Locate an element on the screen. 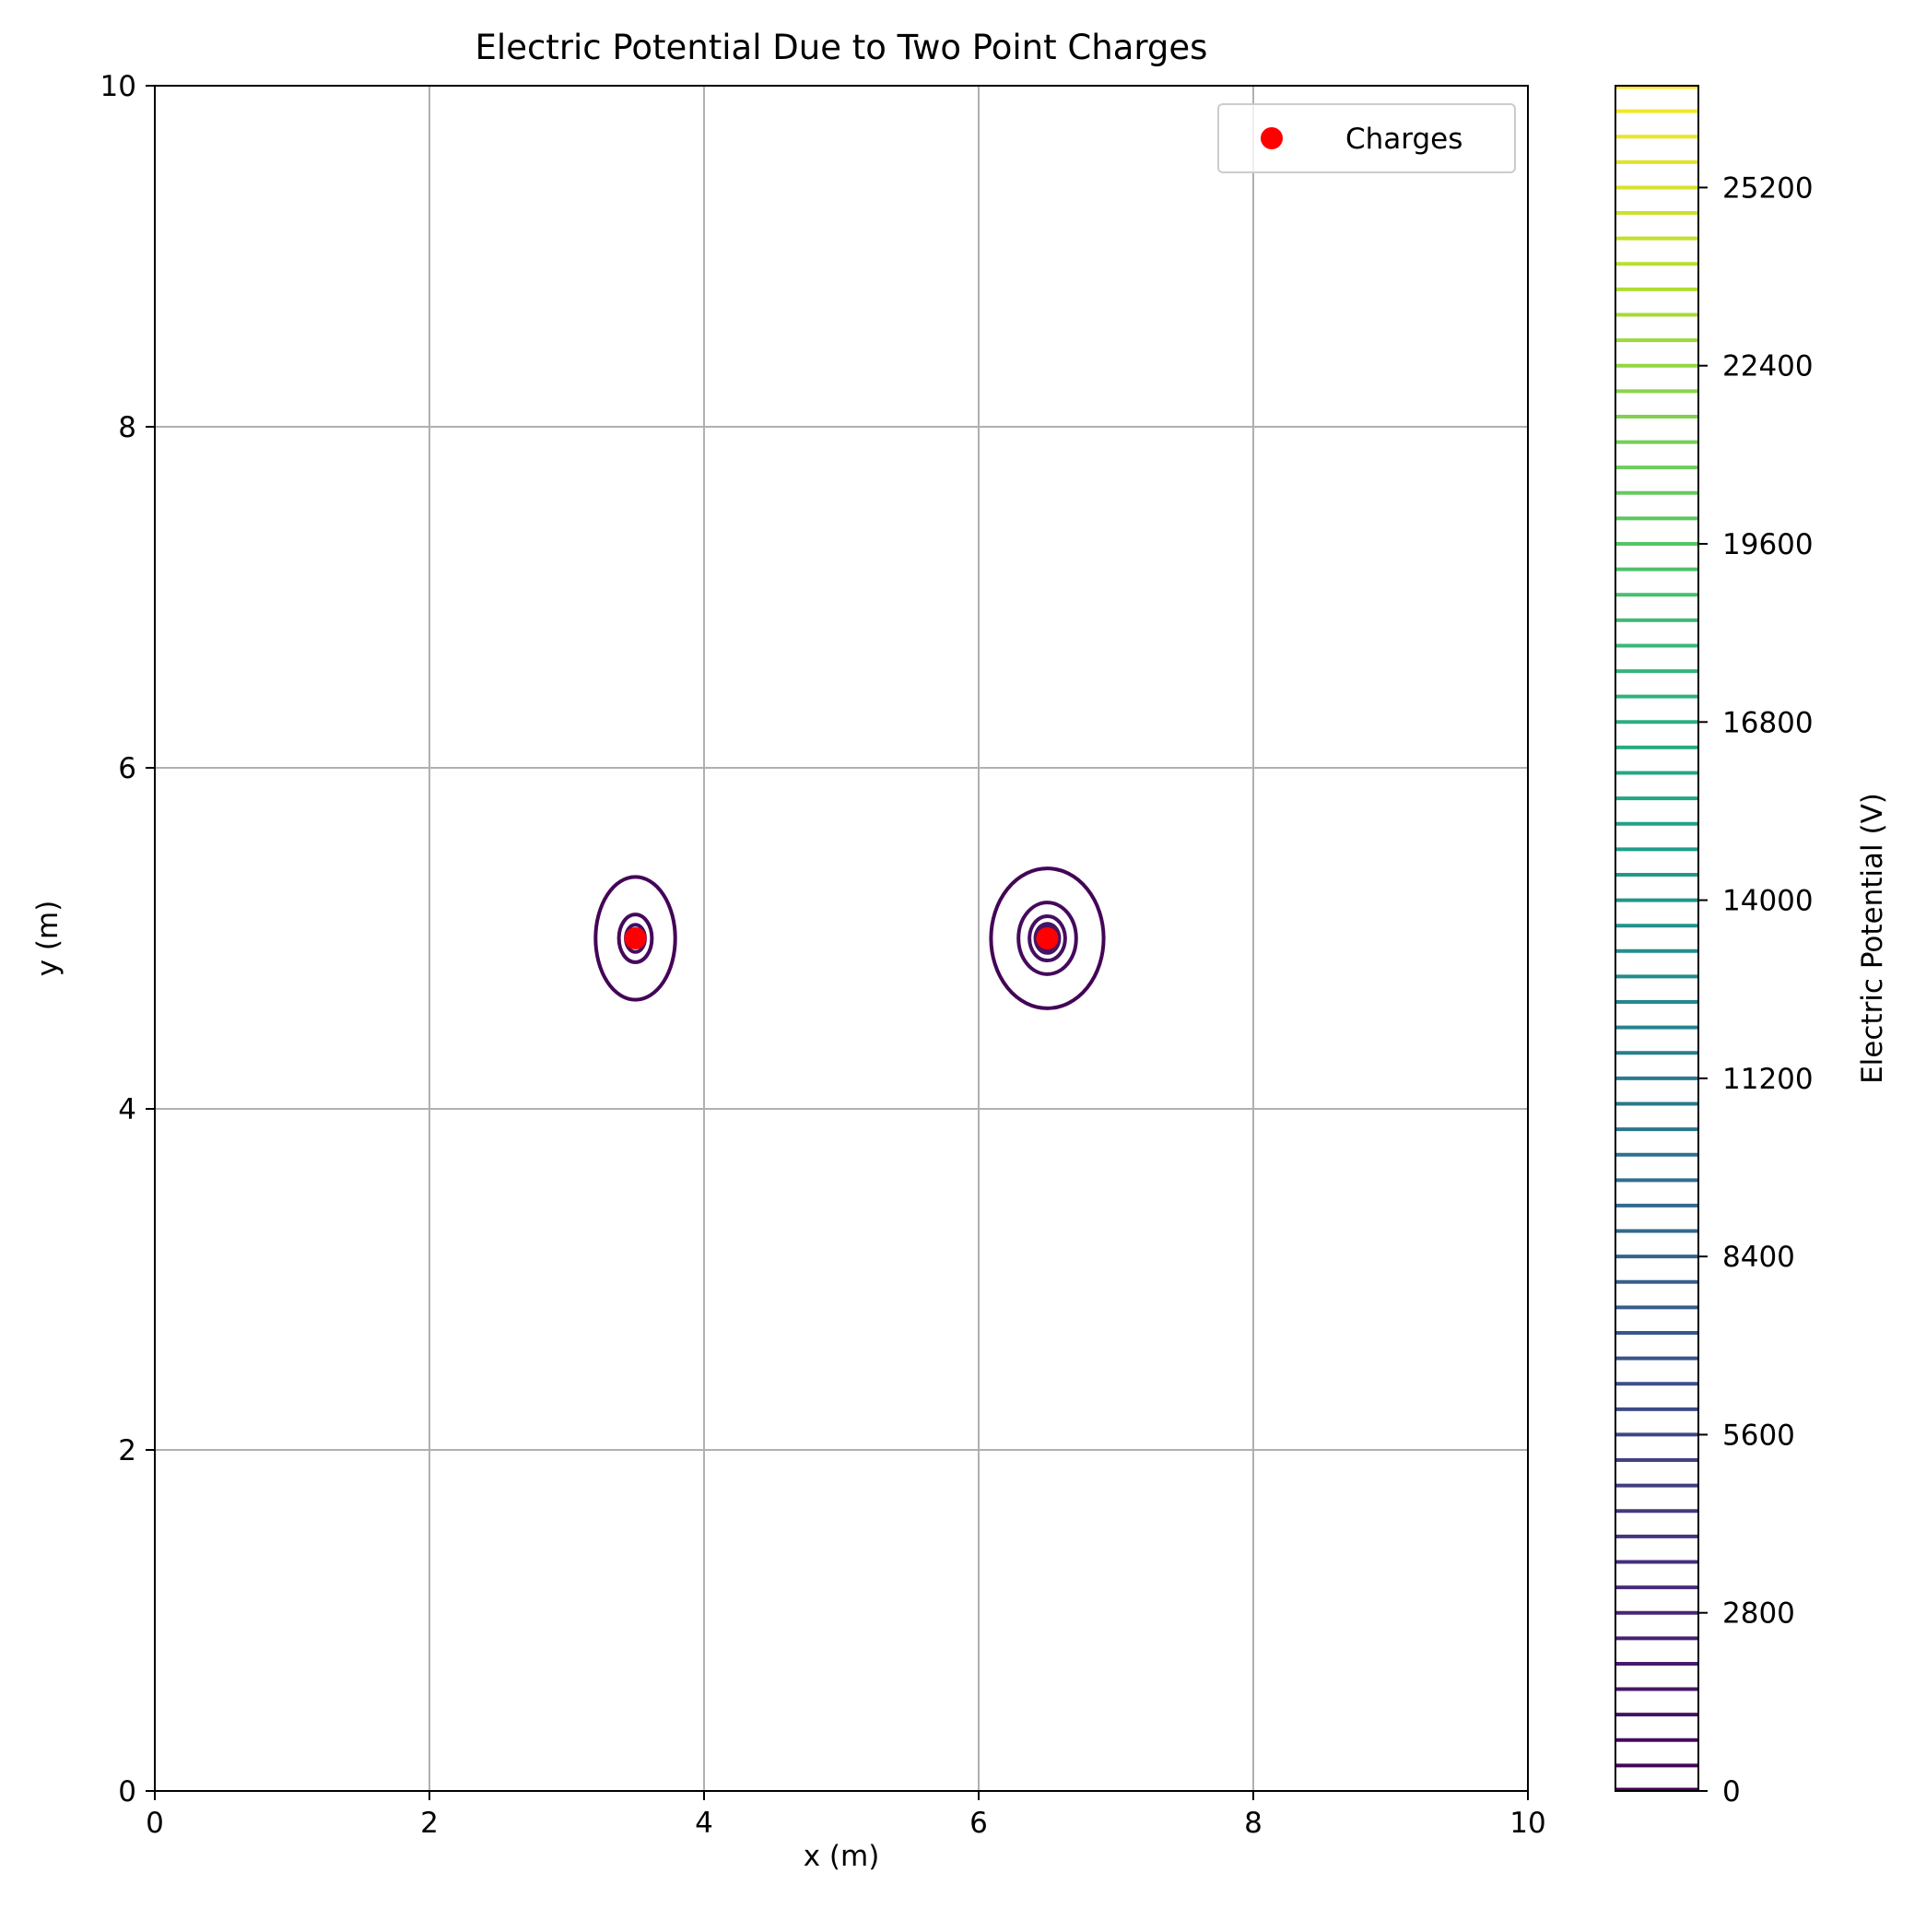 This screenshot has width=1926, height=1932. legend-box is located at coordinates (1367, 138).